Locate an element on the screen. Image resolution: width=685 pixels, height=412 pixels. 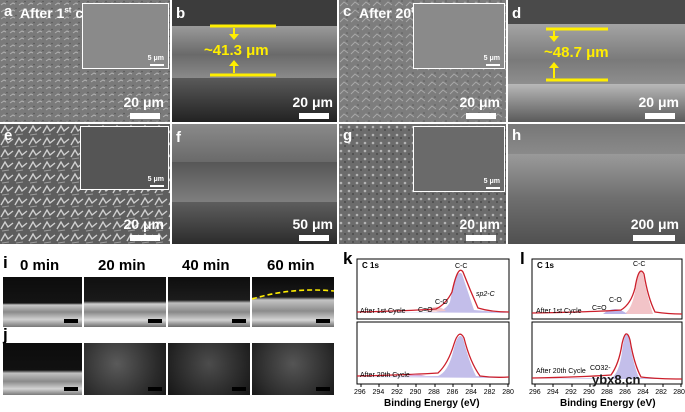
title-a-sup: st is located at coordinates (68, 10).